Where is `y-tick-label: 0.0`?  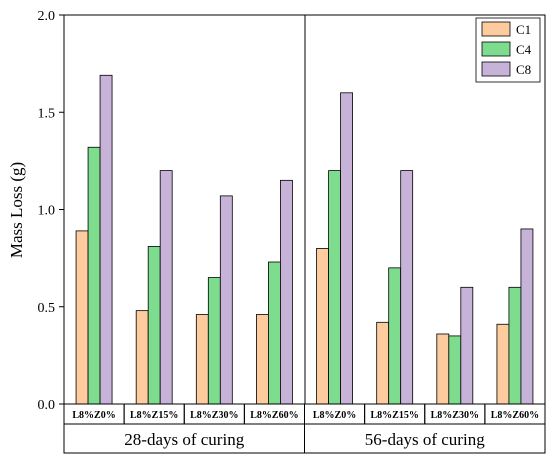 y-tick-label: 0.0 is located at coordinates (47, 405).